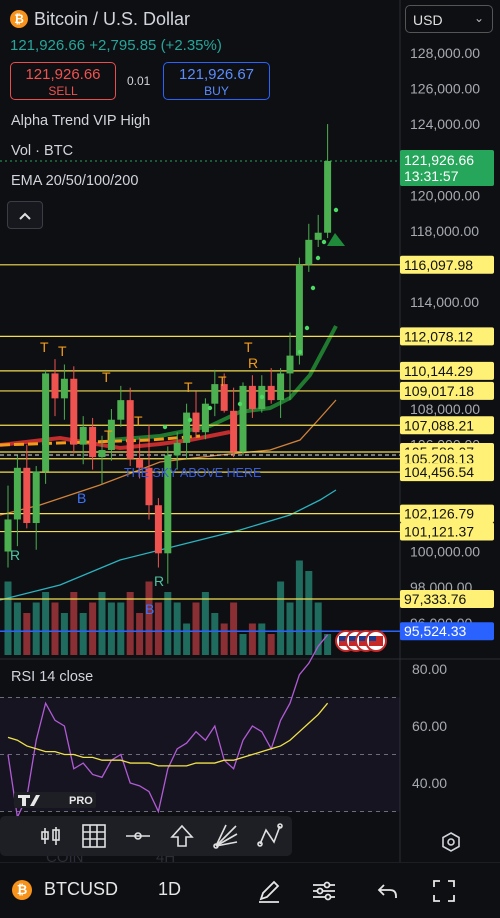 The image size is (500, 918). What do you see at coordinates (52, 836) in the screenshot?
I see `long-position-icon` at bounding box center [52, 836].